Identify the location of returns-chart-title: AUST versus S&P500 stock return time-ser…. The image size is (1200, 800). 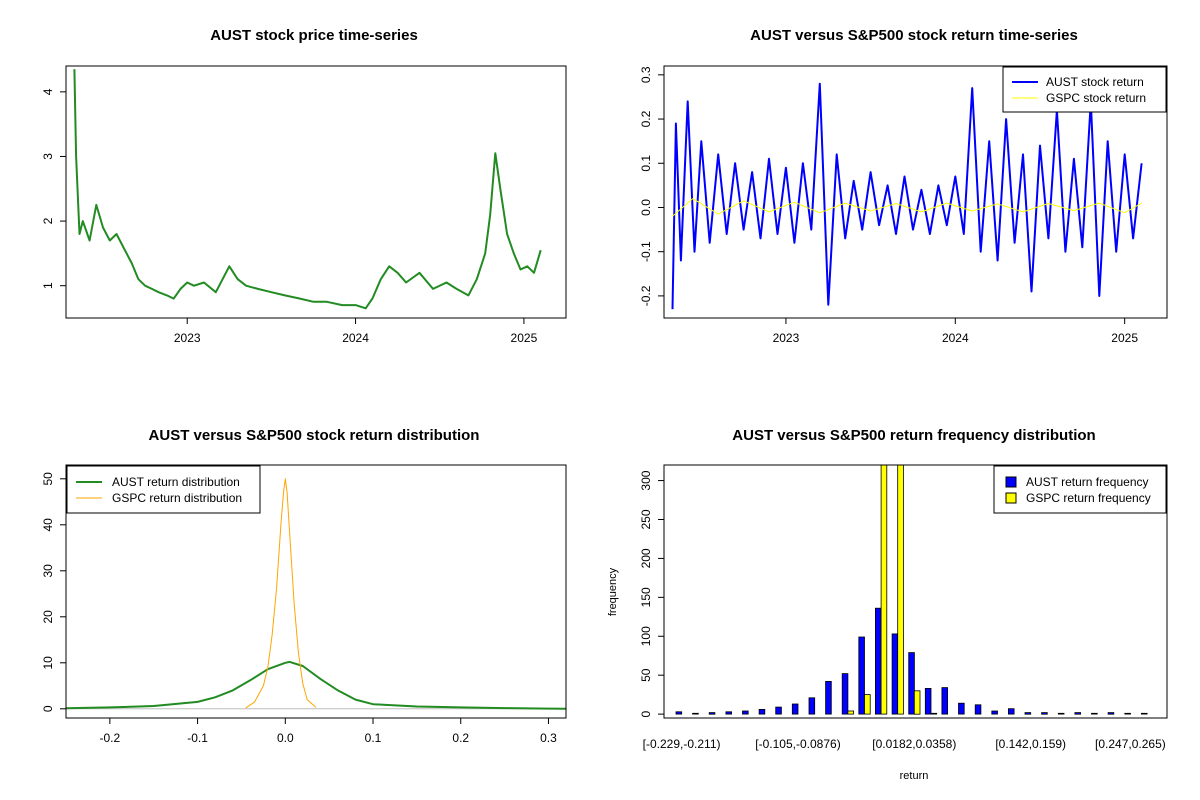
(914, 35).